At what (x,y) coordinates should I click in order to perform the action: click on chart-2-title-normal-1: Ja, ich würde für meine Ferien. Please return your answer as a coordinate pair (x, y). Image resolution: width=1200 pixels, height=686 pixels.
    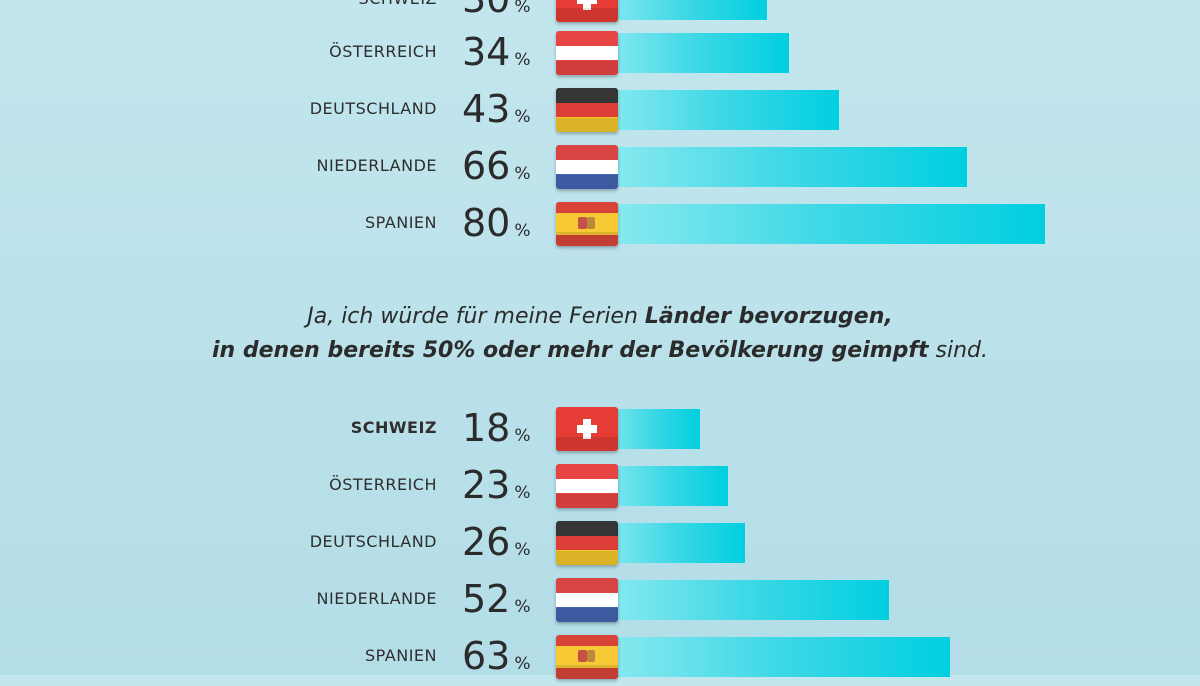
    Looking at the image, I should click on (476, 316).